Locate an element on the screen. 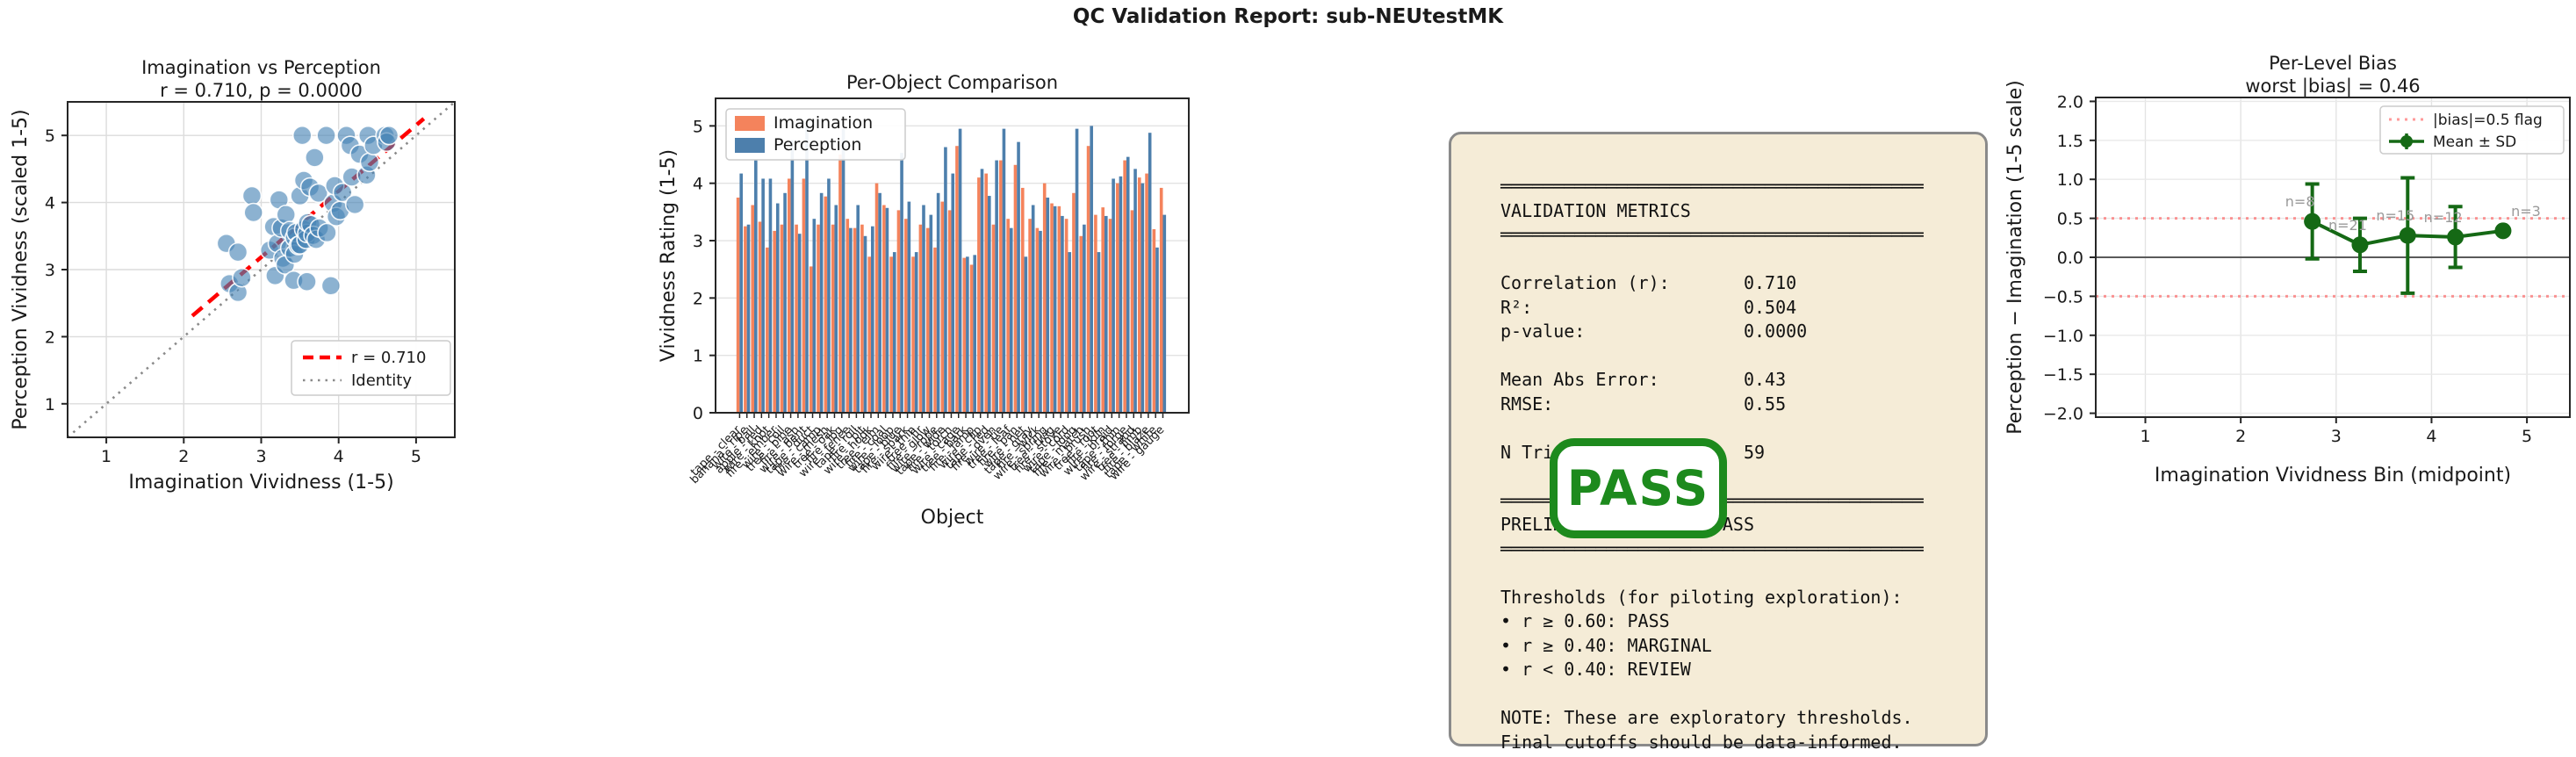  bias-y-tick-label: 0.5 is located at coordinates (2070, 219).